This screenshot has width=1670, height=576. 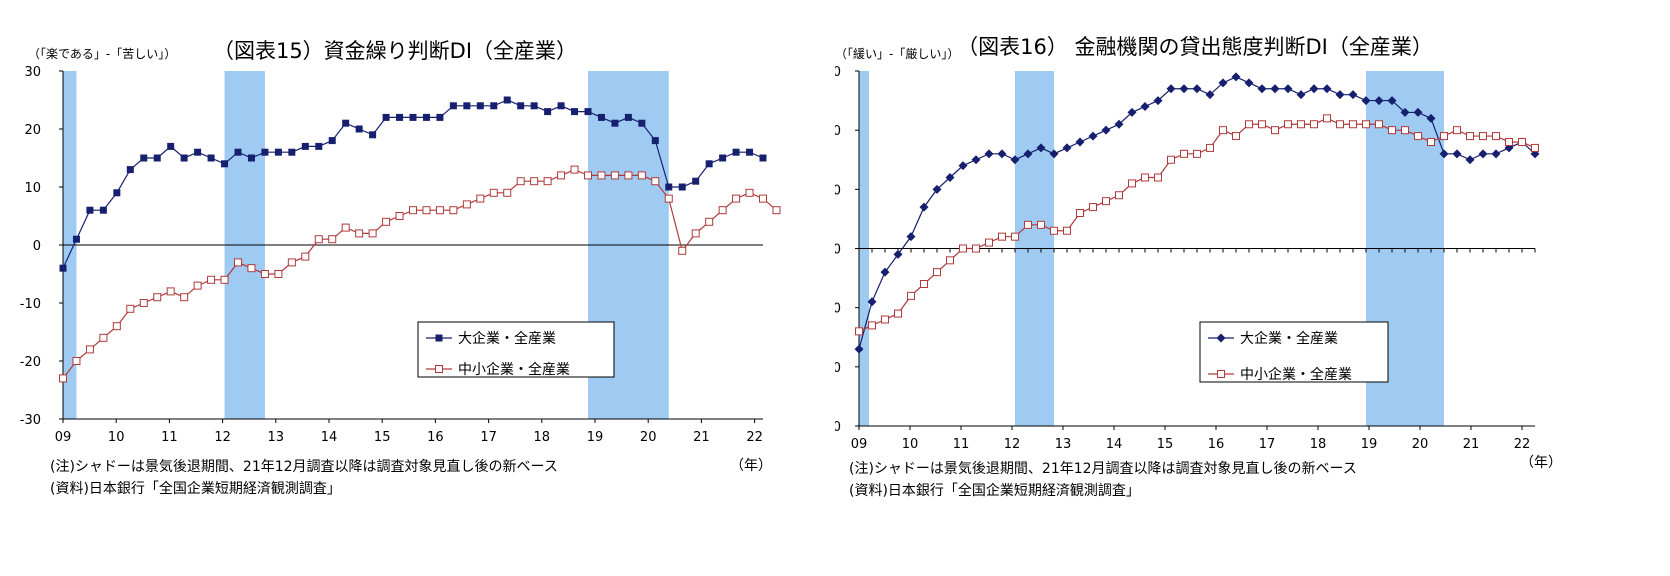 I want to click on x-tick-label: 20, so click(x=1420, y=444).